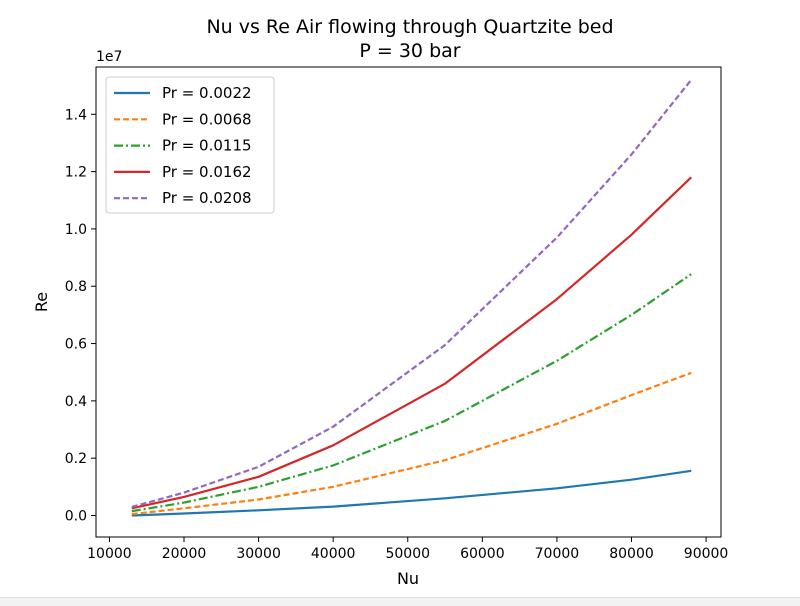 The height and width of the screenshot is (606, 800). I want to click on legend-label-2: Pr = 0.0068, so click(207, 119).